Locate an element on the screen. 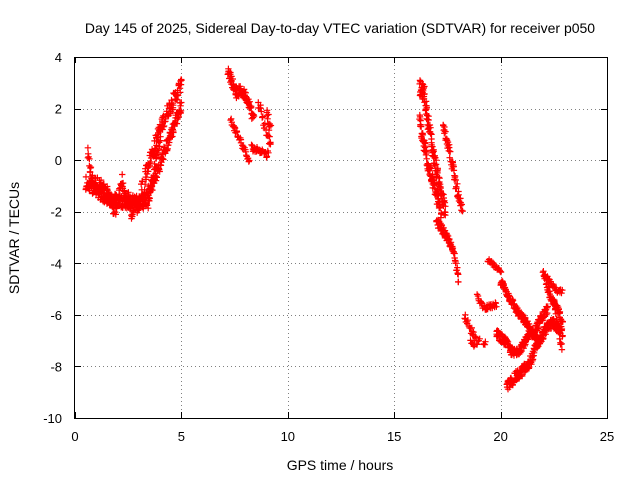 This screenshot has height=480, width=640. y-tick-label: -10 is located at coordinates (52, 418).